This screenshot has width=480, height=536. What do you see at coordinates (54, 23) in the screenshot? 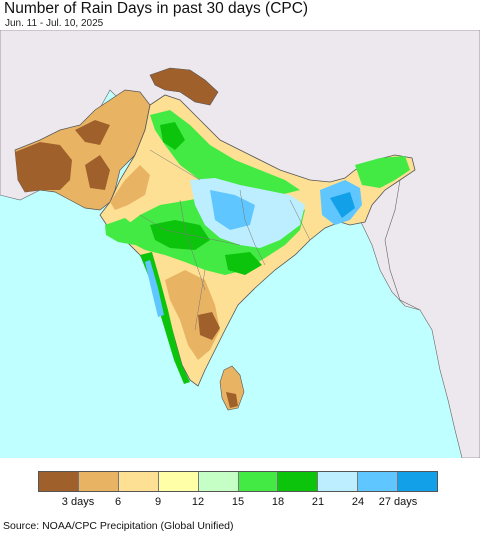
I see `date-range: Jun. 11 - Jul. 10, 2025` at bounding box center [54, 23].